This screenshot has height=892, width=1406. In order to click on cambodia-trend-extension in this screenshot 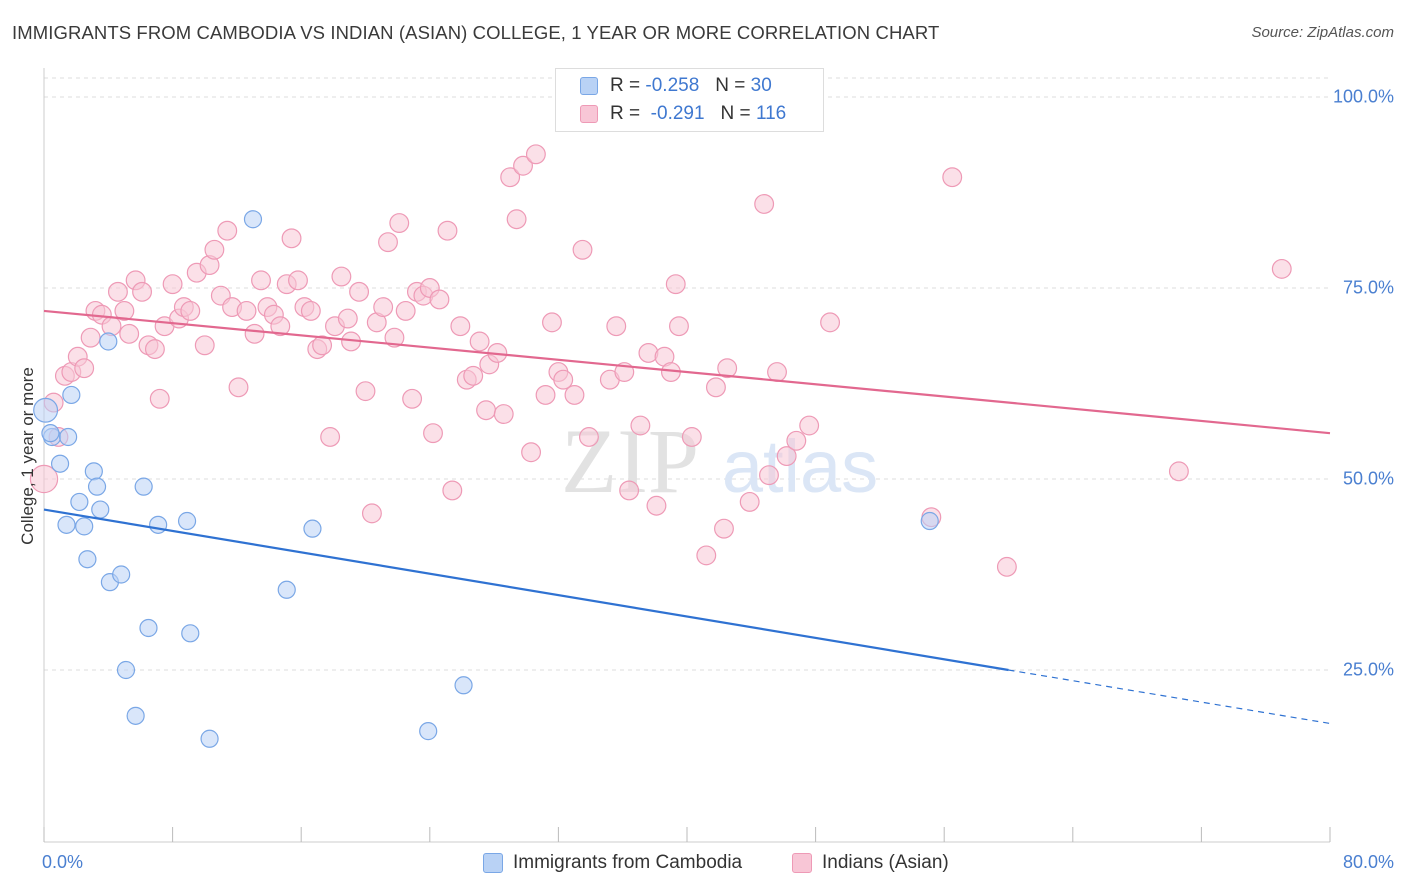, I will do `click(1169, 697)`.